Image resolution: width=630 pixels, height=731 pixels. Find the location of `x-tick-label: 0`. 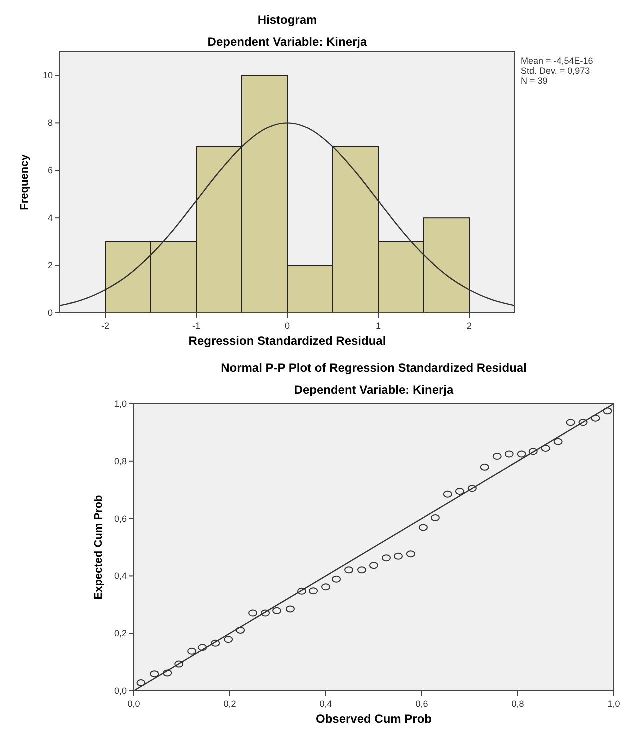

x-tick-label: 0 is located at coordinates (287, 326).